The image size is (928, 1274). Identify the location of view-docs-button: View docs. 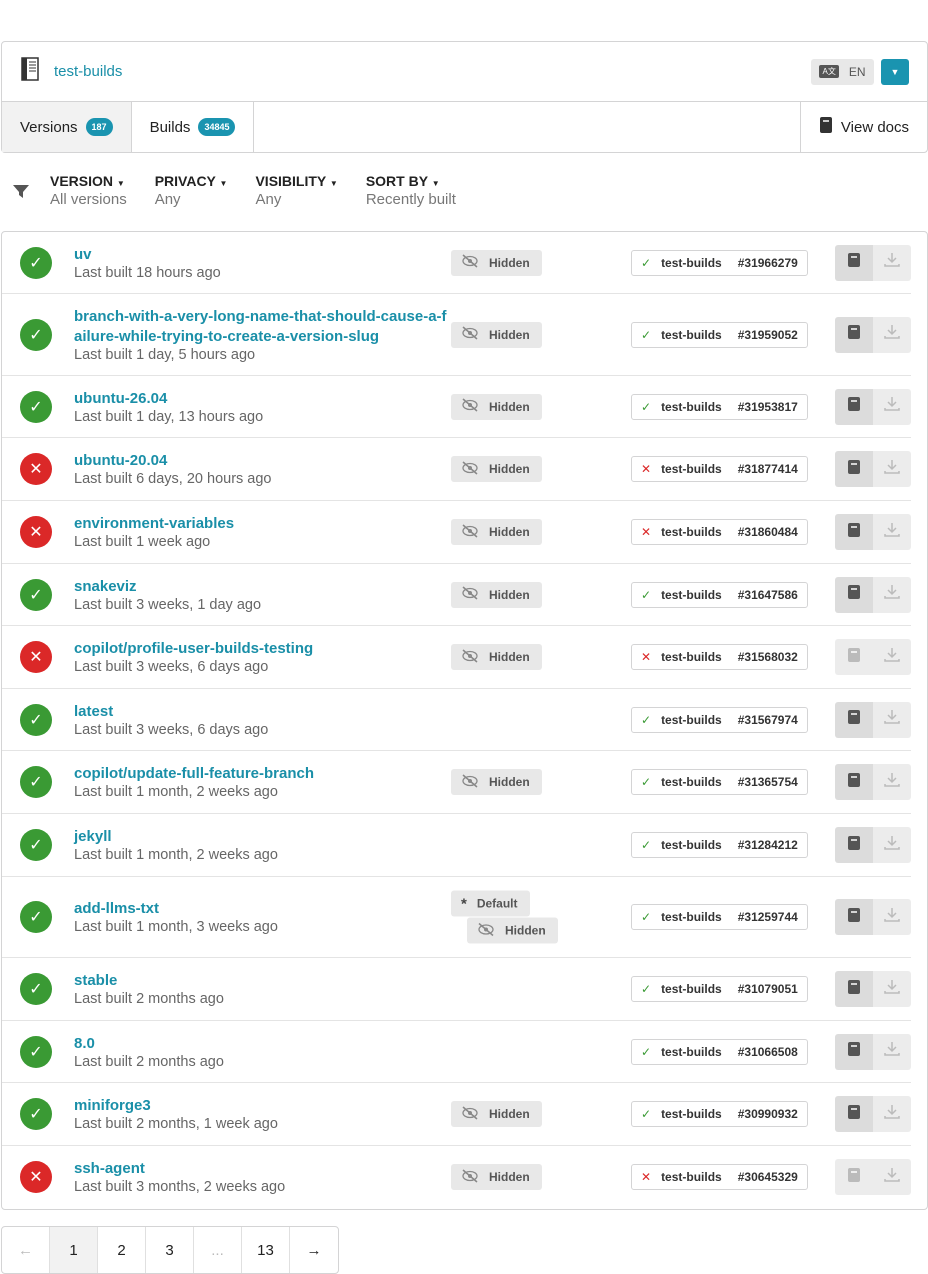
(863, 127).